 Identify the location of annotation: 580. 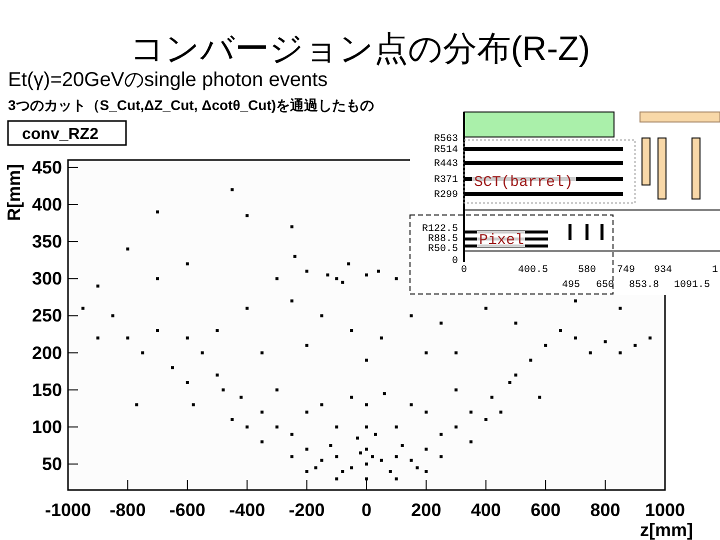
(587, 270).